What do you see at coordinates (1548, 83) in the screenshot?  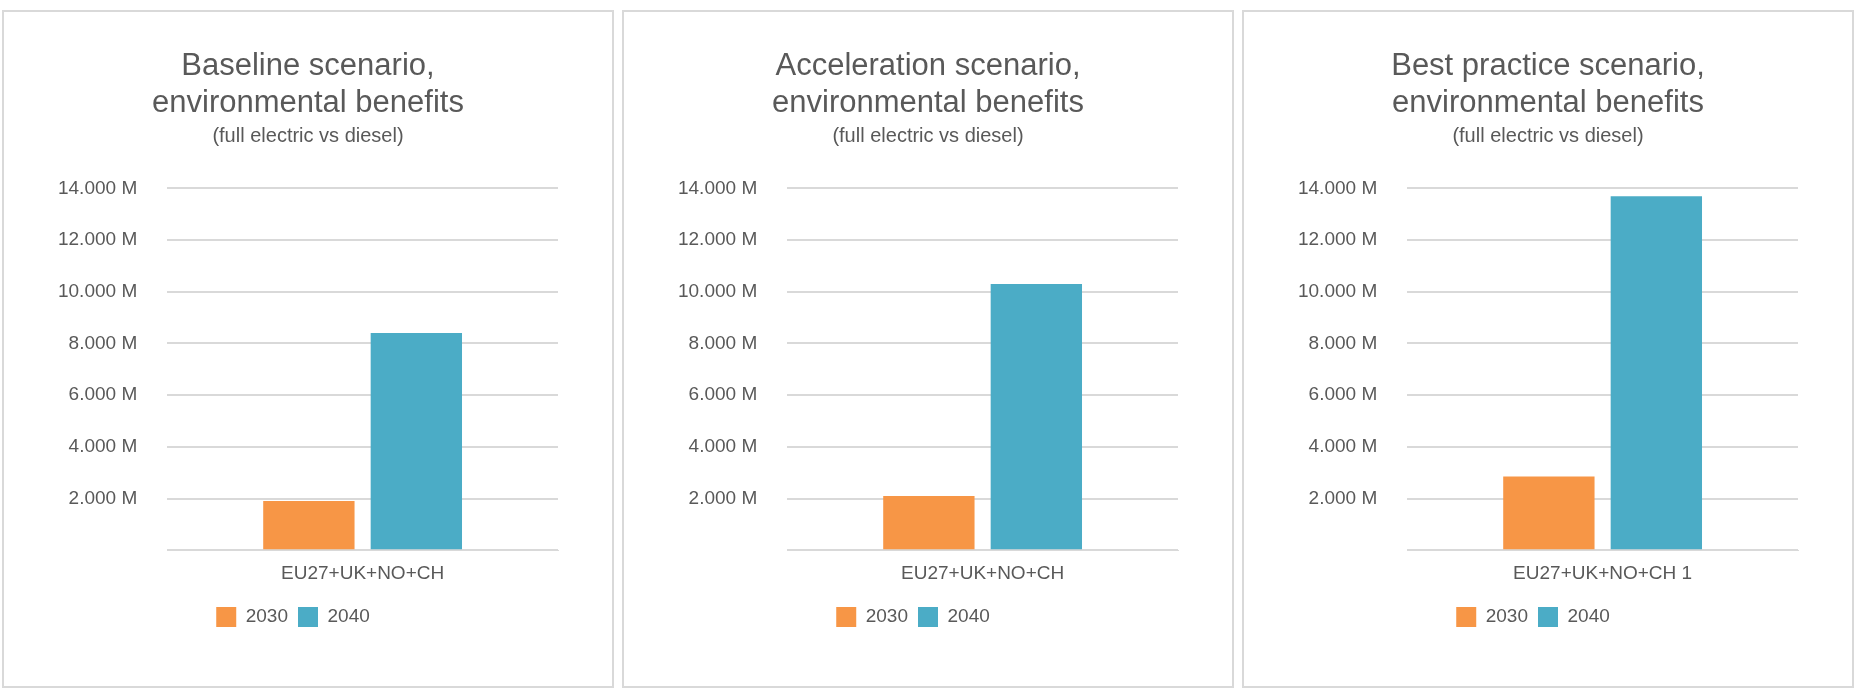 I see `chart-title: Best practice scenario, environmental benefits` at bounding box center [1548, 83].